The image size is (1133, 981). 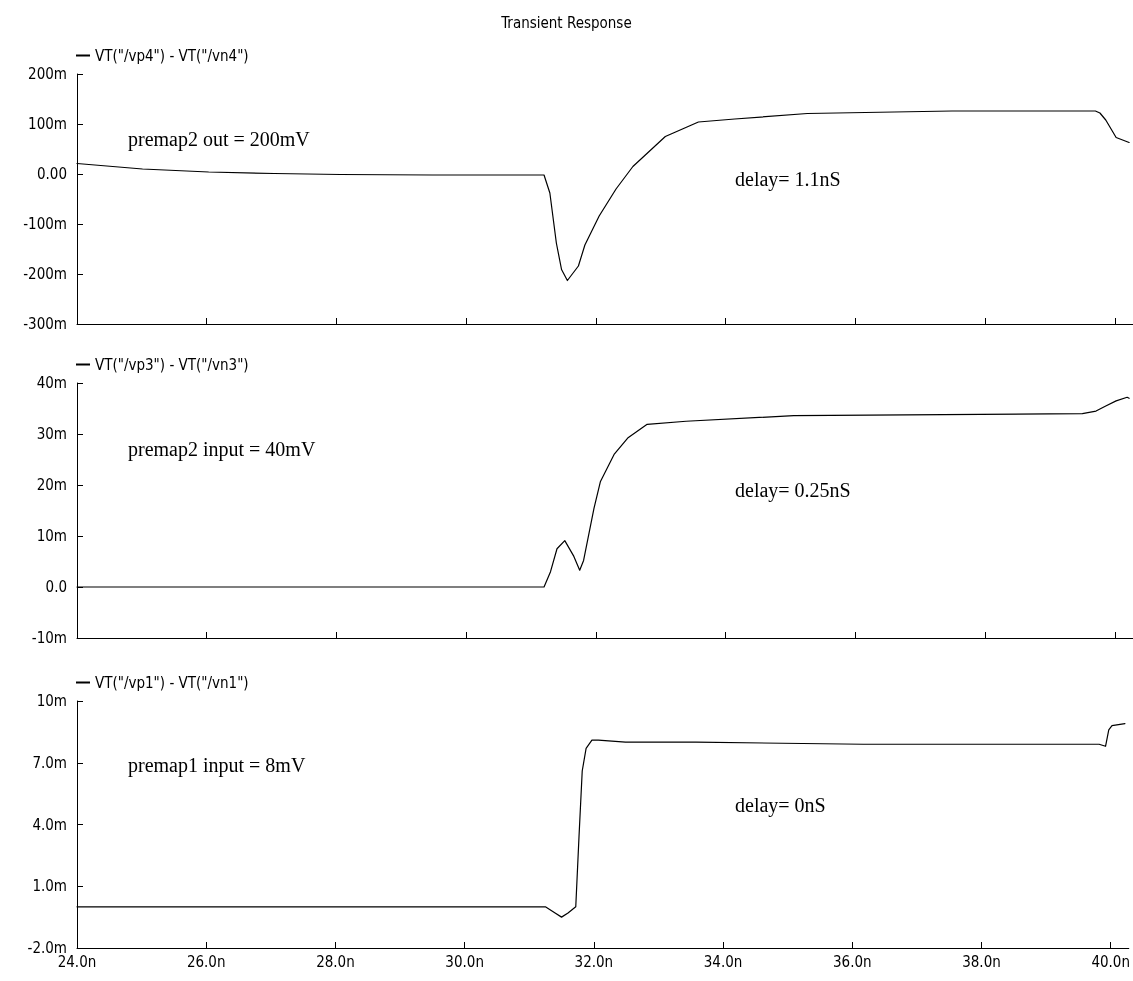 I want to click on legend-label: VT("/vp3") - VT("/vn3"), so click(x=172, y=364).